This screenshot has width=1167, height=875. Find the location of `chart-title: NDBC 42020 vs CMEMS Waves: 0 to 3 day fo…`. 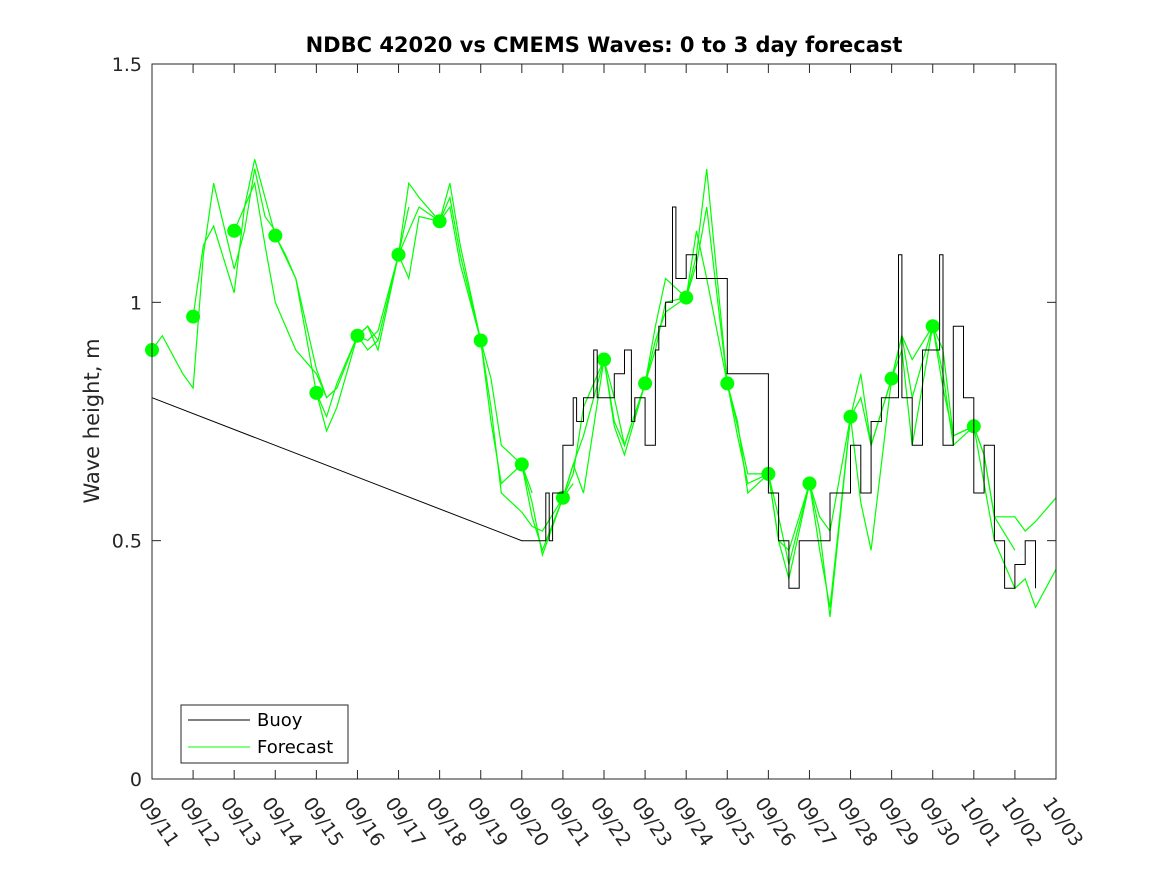

chart-title: NDBC 42020 vs CMEMS Waves: 0 to 3 day fo… is located at coordinates (604, 45).